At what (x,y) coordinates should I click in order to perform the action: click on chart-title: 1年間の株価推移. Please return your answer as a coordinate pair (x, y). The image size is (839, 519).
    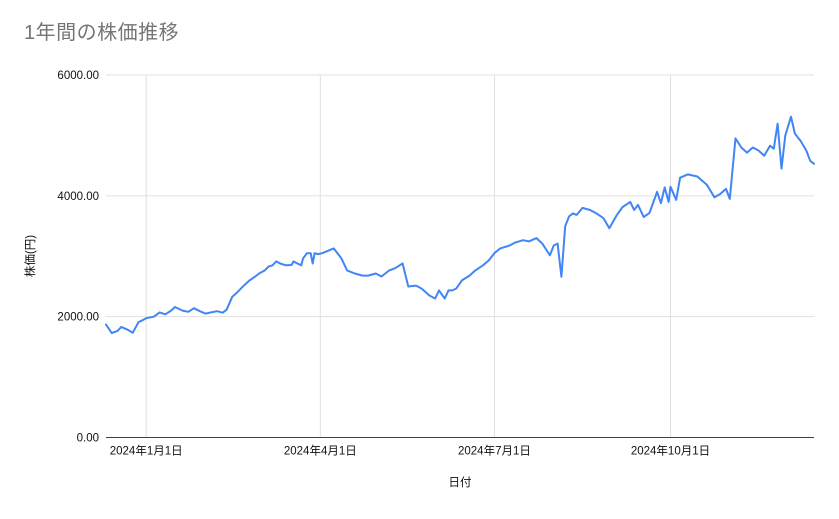
    Looking at the image, I should click on (102, 33).